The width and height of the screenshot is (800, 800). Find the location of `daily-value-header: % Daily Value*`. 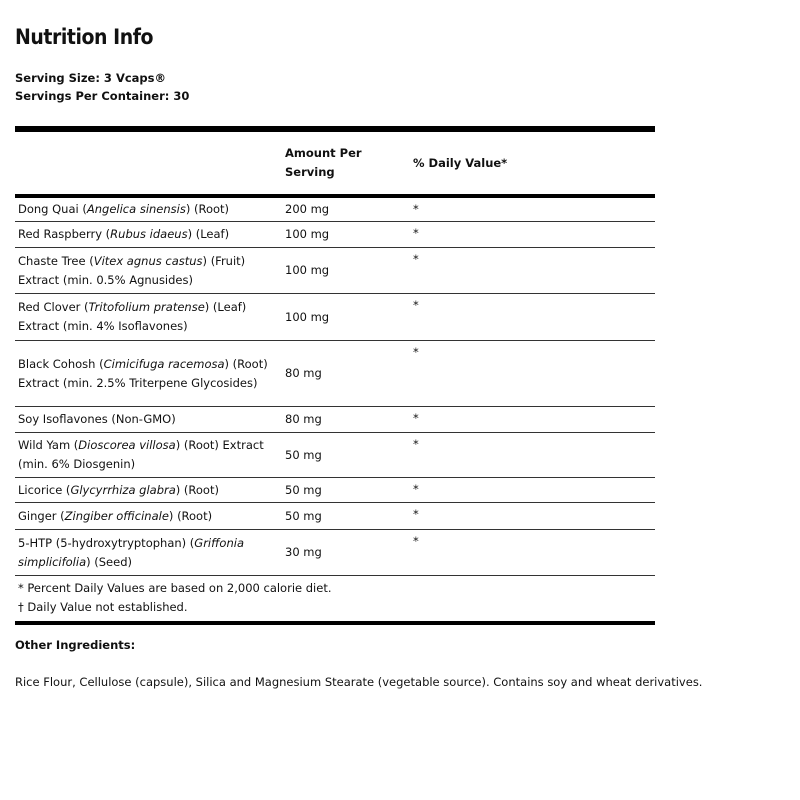

daily-value-header: % Daily Value* is located at coordinates (460, 162).